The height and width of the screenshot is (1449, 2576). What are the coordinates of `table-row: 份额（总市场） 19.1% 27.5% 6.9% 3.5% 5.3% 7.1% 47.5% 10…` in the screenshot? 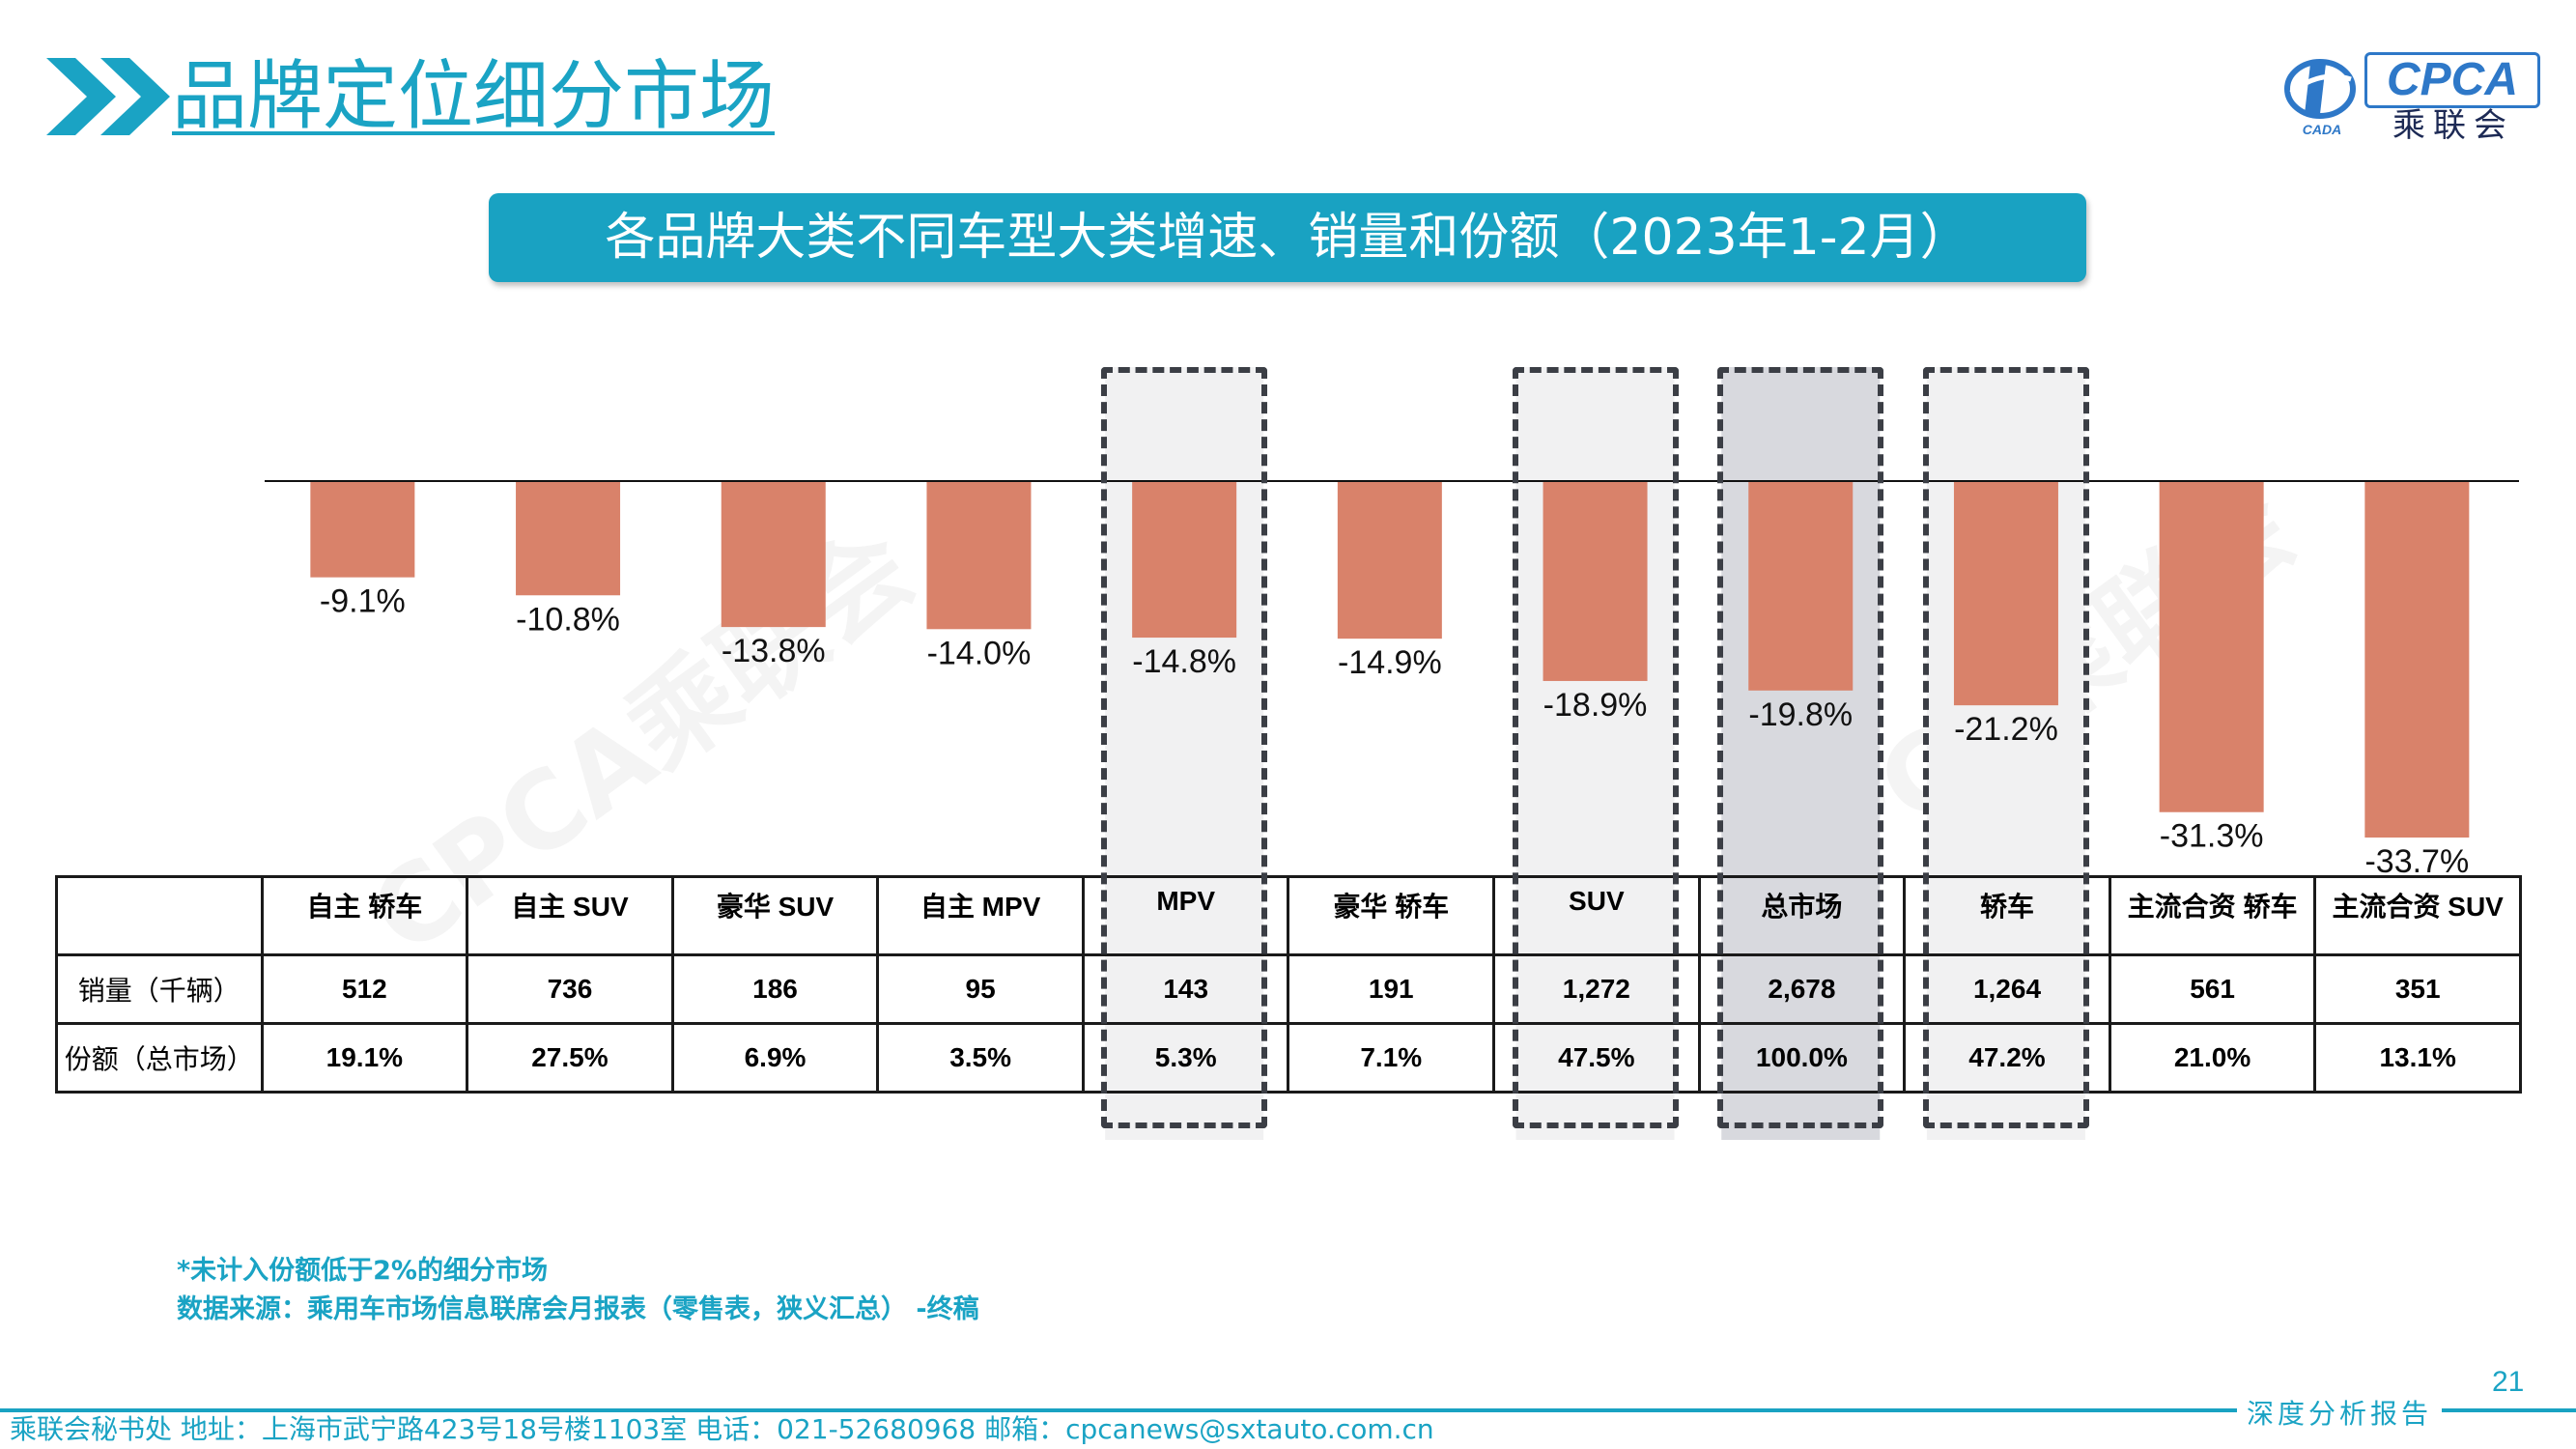 It's located at (1288, 1058).